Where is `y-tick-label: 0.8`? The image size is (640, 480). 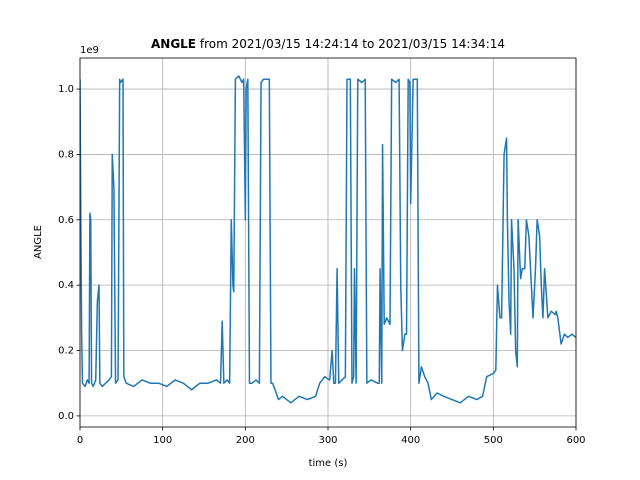 y-tick-label: 0.8 is located at coordinates (66, 154).